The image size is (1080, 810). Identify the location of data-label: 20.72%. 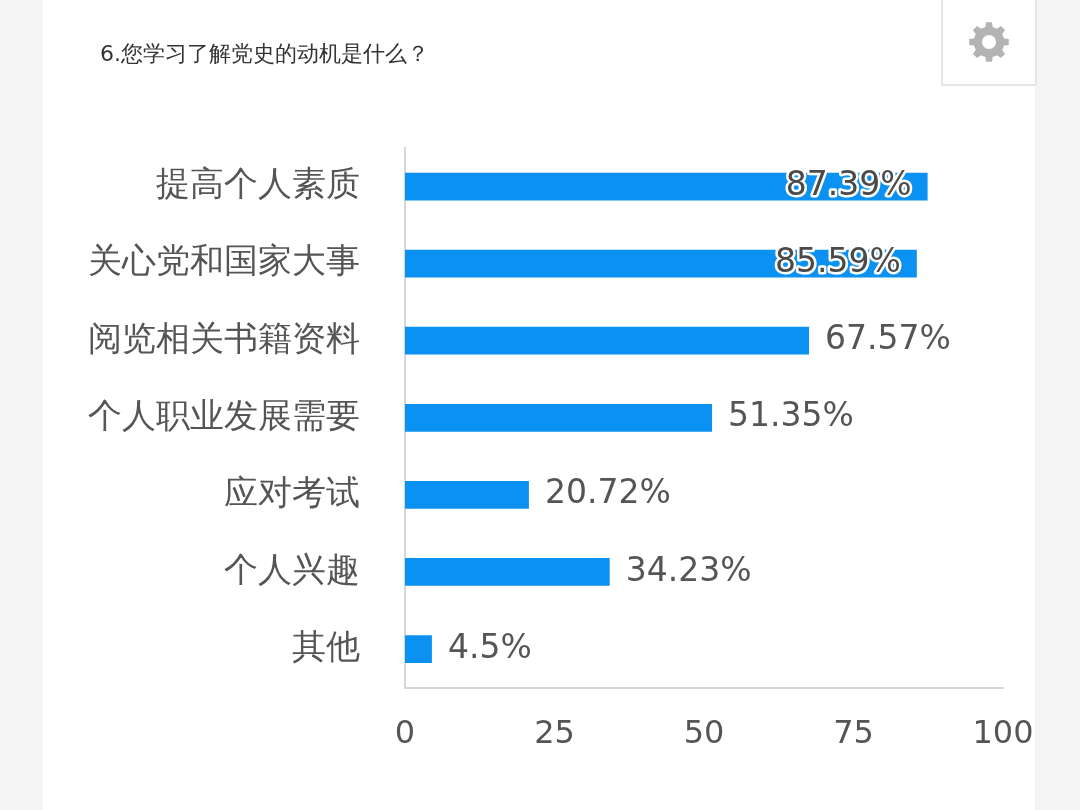
(607, 492).